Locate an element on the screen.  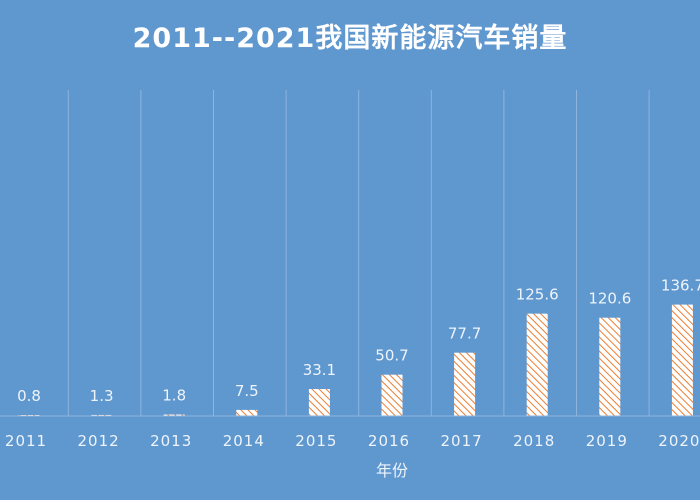
data-label-2019: 120.6 is located at coordinates (609, 299).